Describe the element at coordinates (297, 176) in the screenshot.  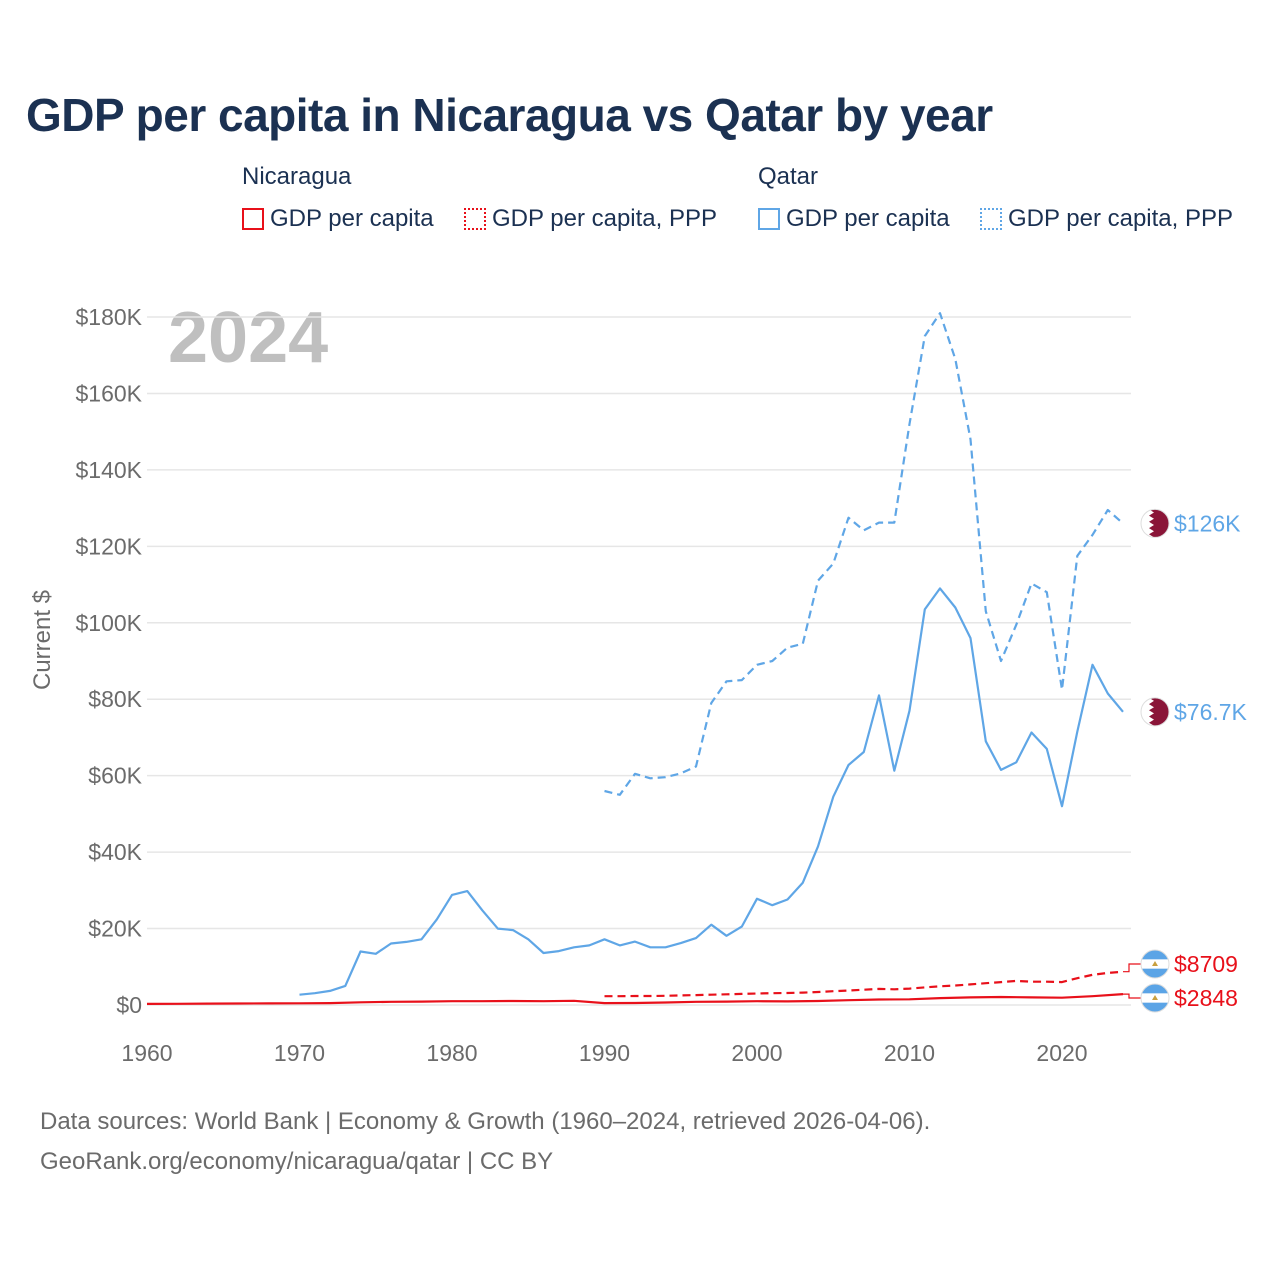
I see `legend-group-nicaragua: Nicaragua` at that location.